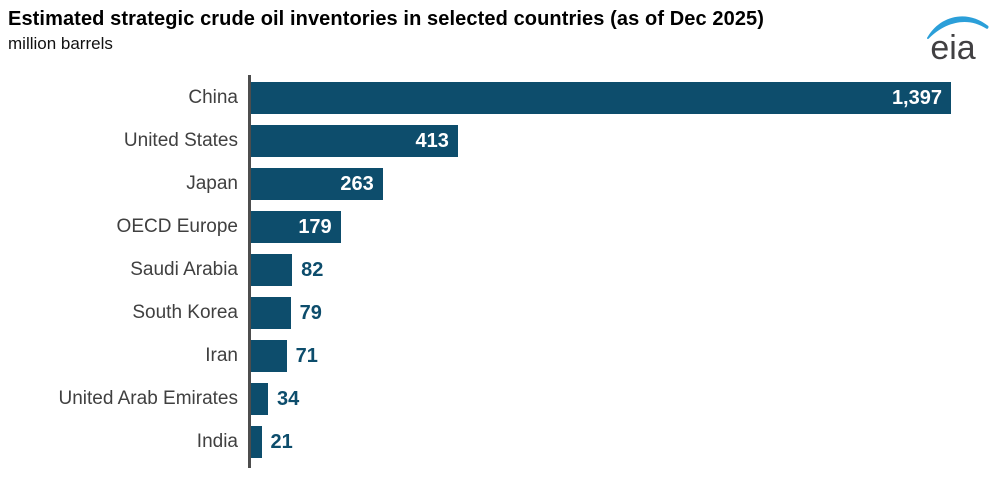 The height and width of the screenshot is (486, 1000). What do you see at coordinates (354, 141) in the screenshot?
I see `bar: 413` at bounding box center [354, 141].